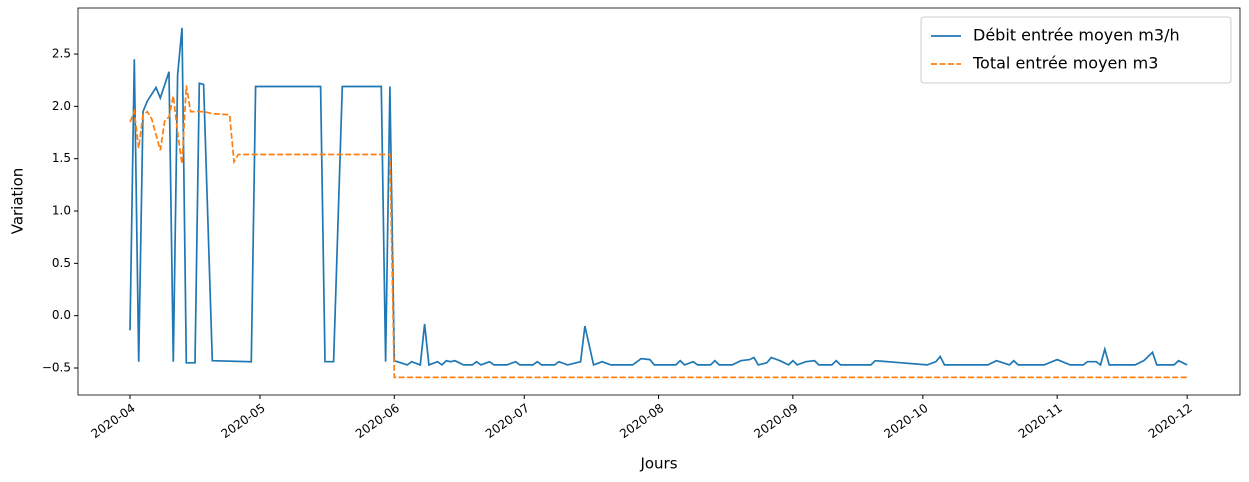 The height and width of the screenshot is (482, 1249). I want to click on y-axis-label: Variation, so click(18, 201).